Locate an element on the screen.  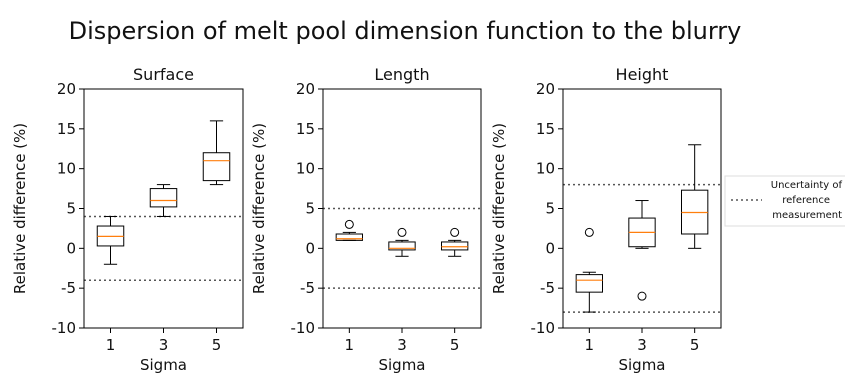
legend: Uncertainty of reference measurement is located at coordinates (784, 201).